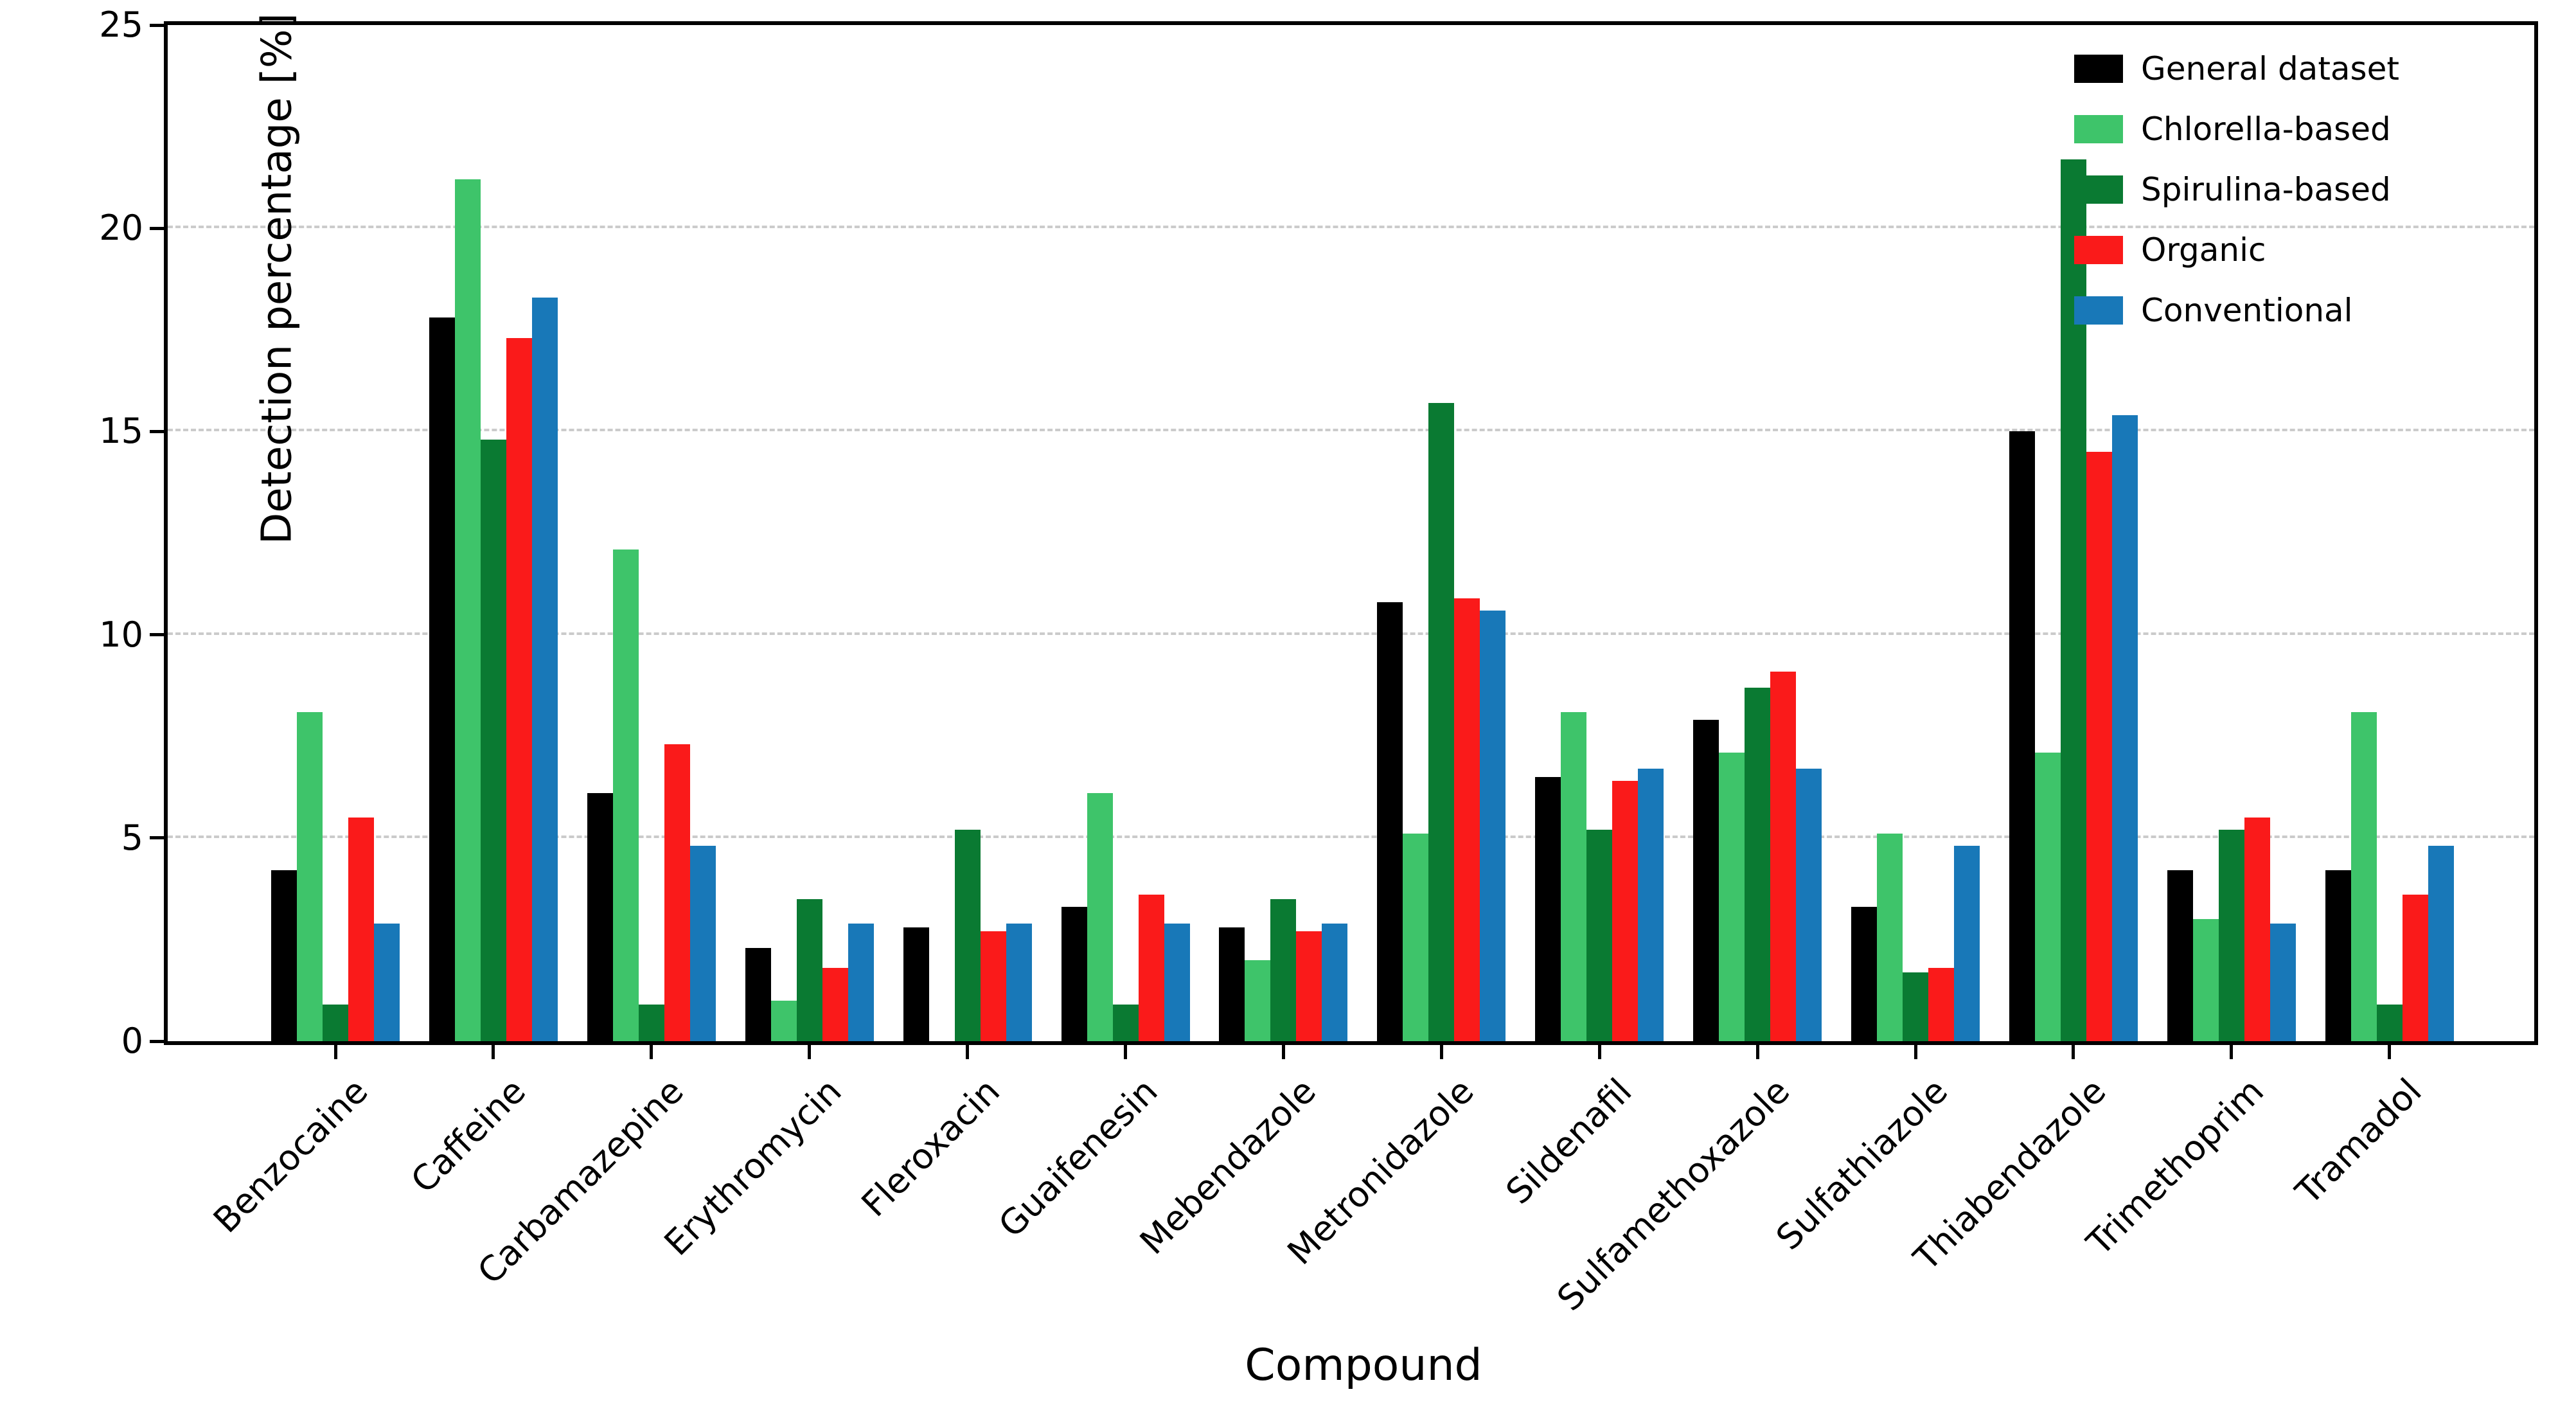 The width and height of the screenshot is (2576, 1421). I want to click on bar-thiabendazole-conventional, so click(2124, 728).